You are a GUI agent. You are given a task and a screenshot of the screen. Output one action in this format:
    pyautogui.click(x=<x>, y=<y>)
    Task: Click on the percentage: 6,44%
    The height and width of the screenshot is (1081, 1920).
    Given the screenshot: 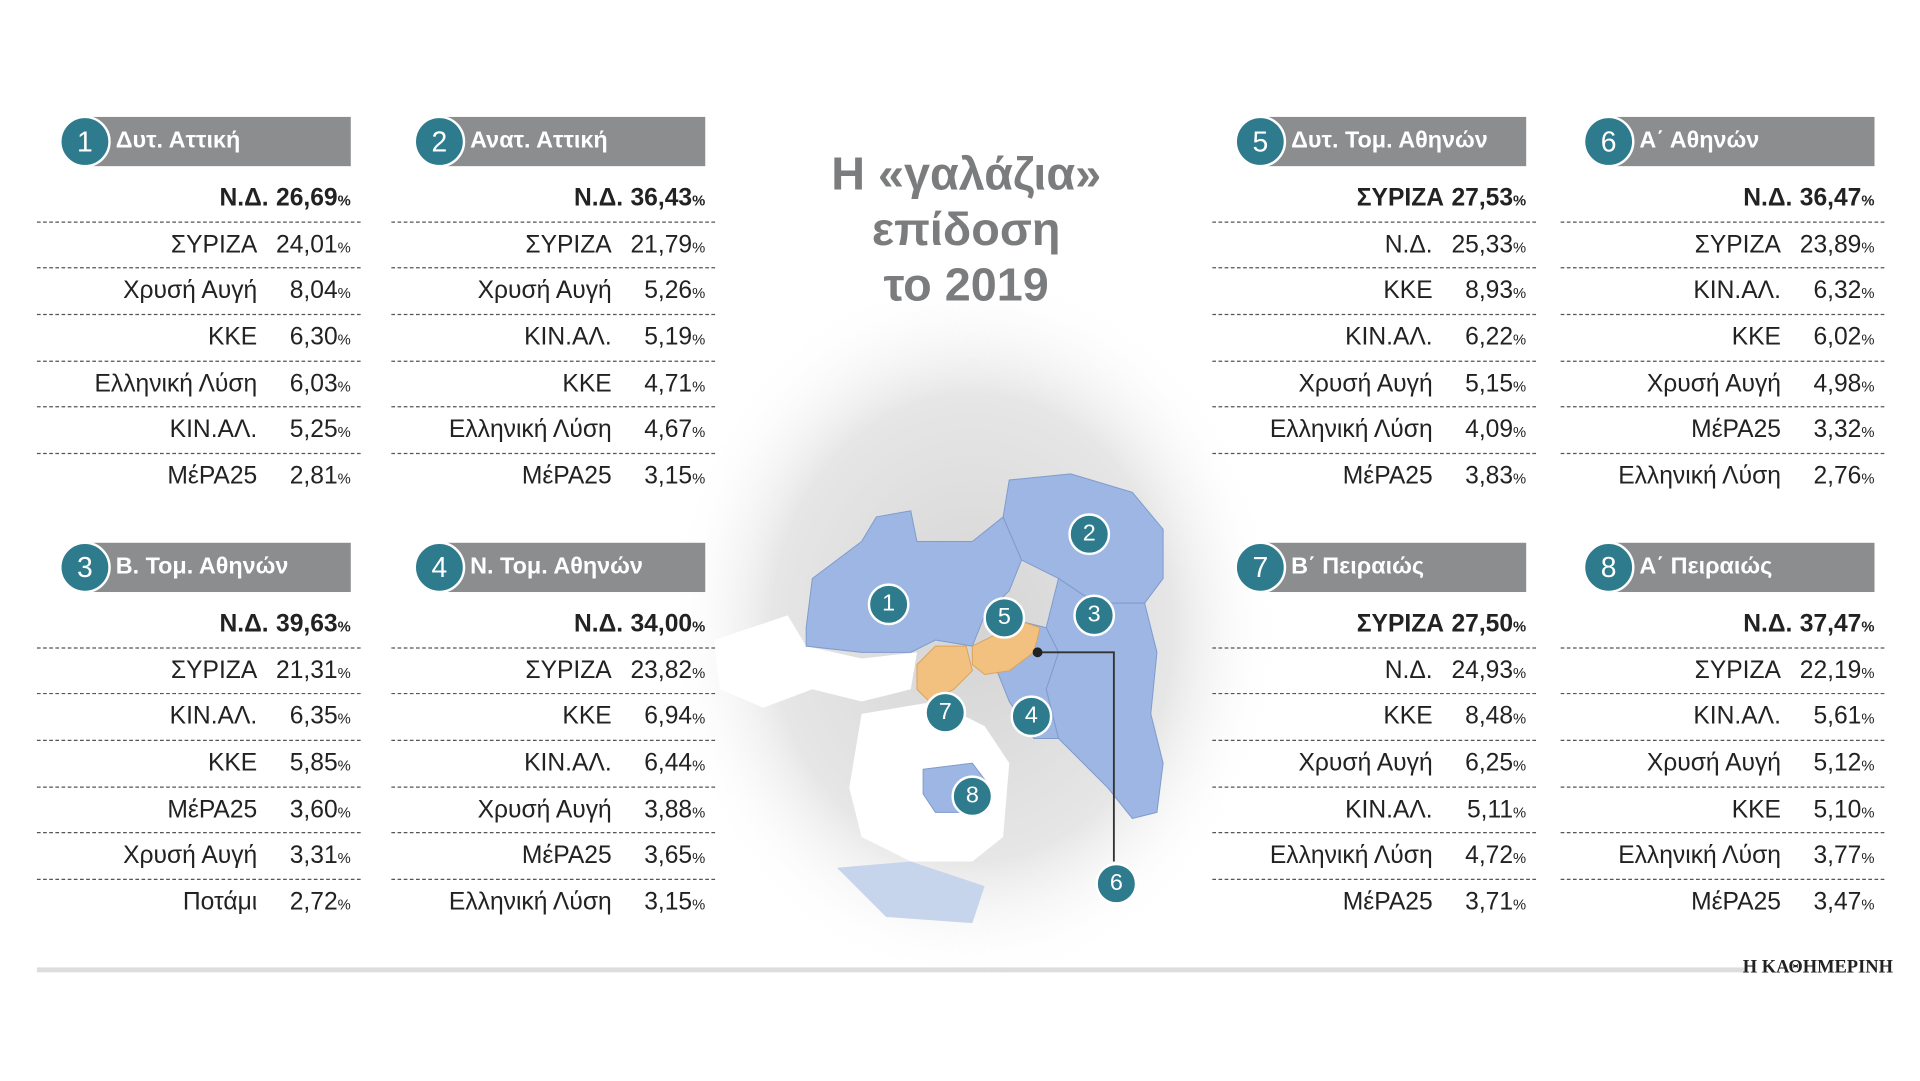 What is the action you would take?
    pyautogui.click(x=659, y=763)
    